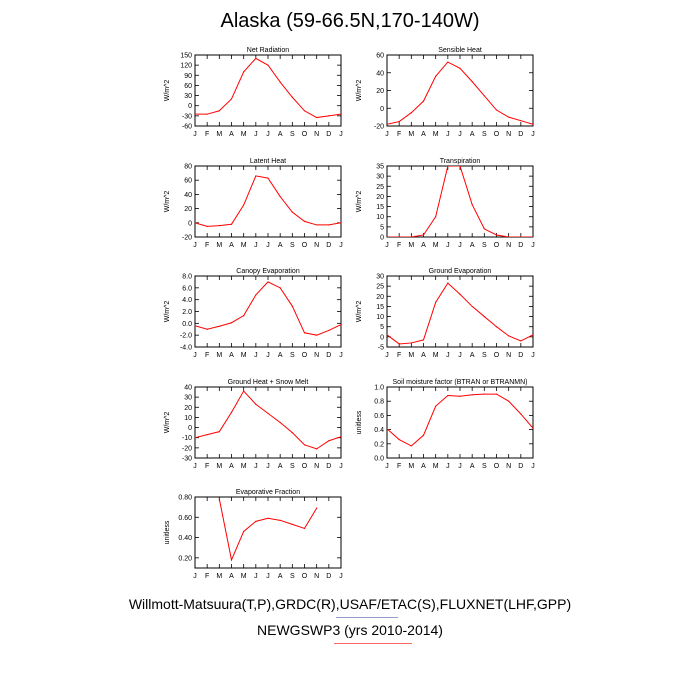  What do you see at coordinates (185, 498) in the screenshot?
I see `y-tick-label: 0.80` at bounding box center [185, 498].